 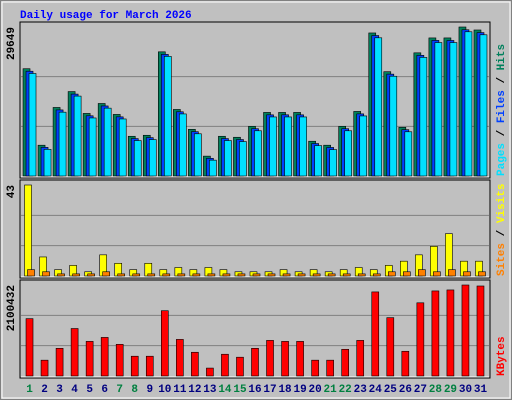 I want to click on x-tick-label: 29, so click(x=450, y=390).